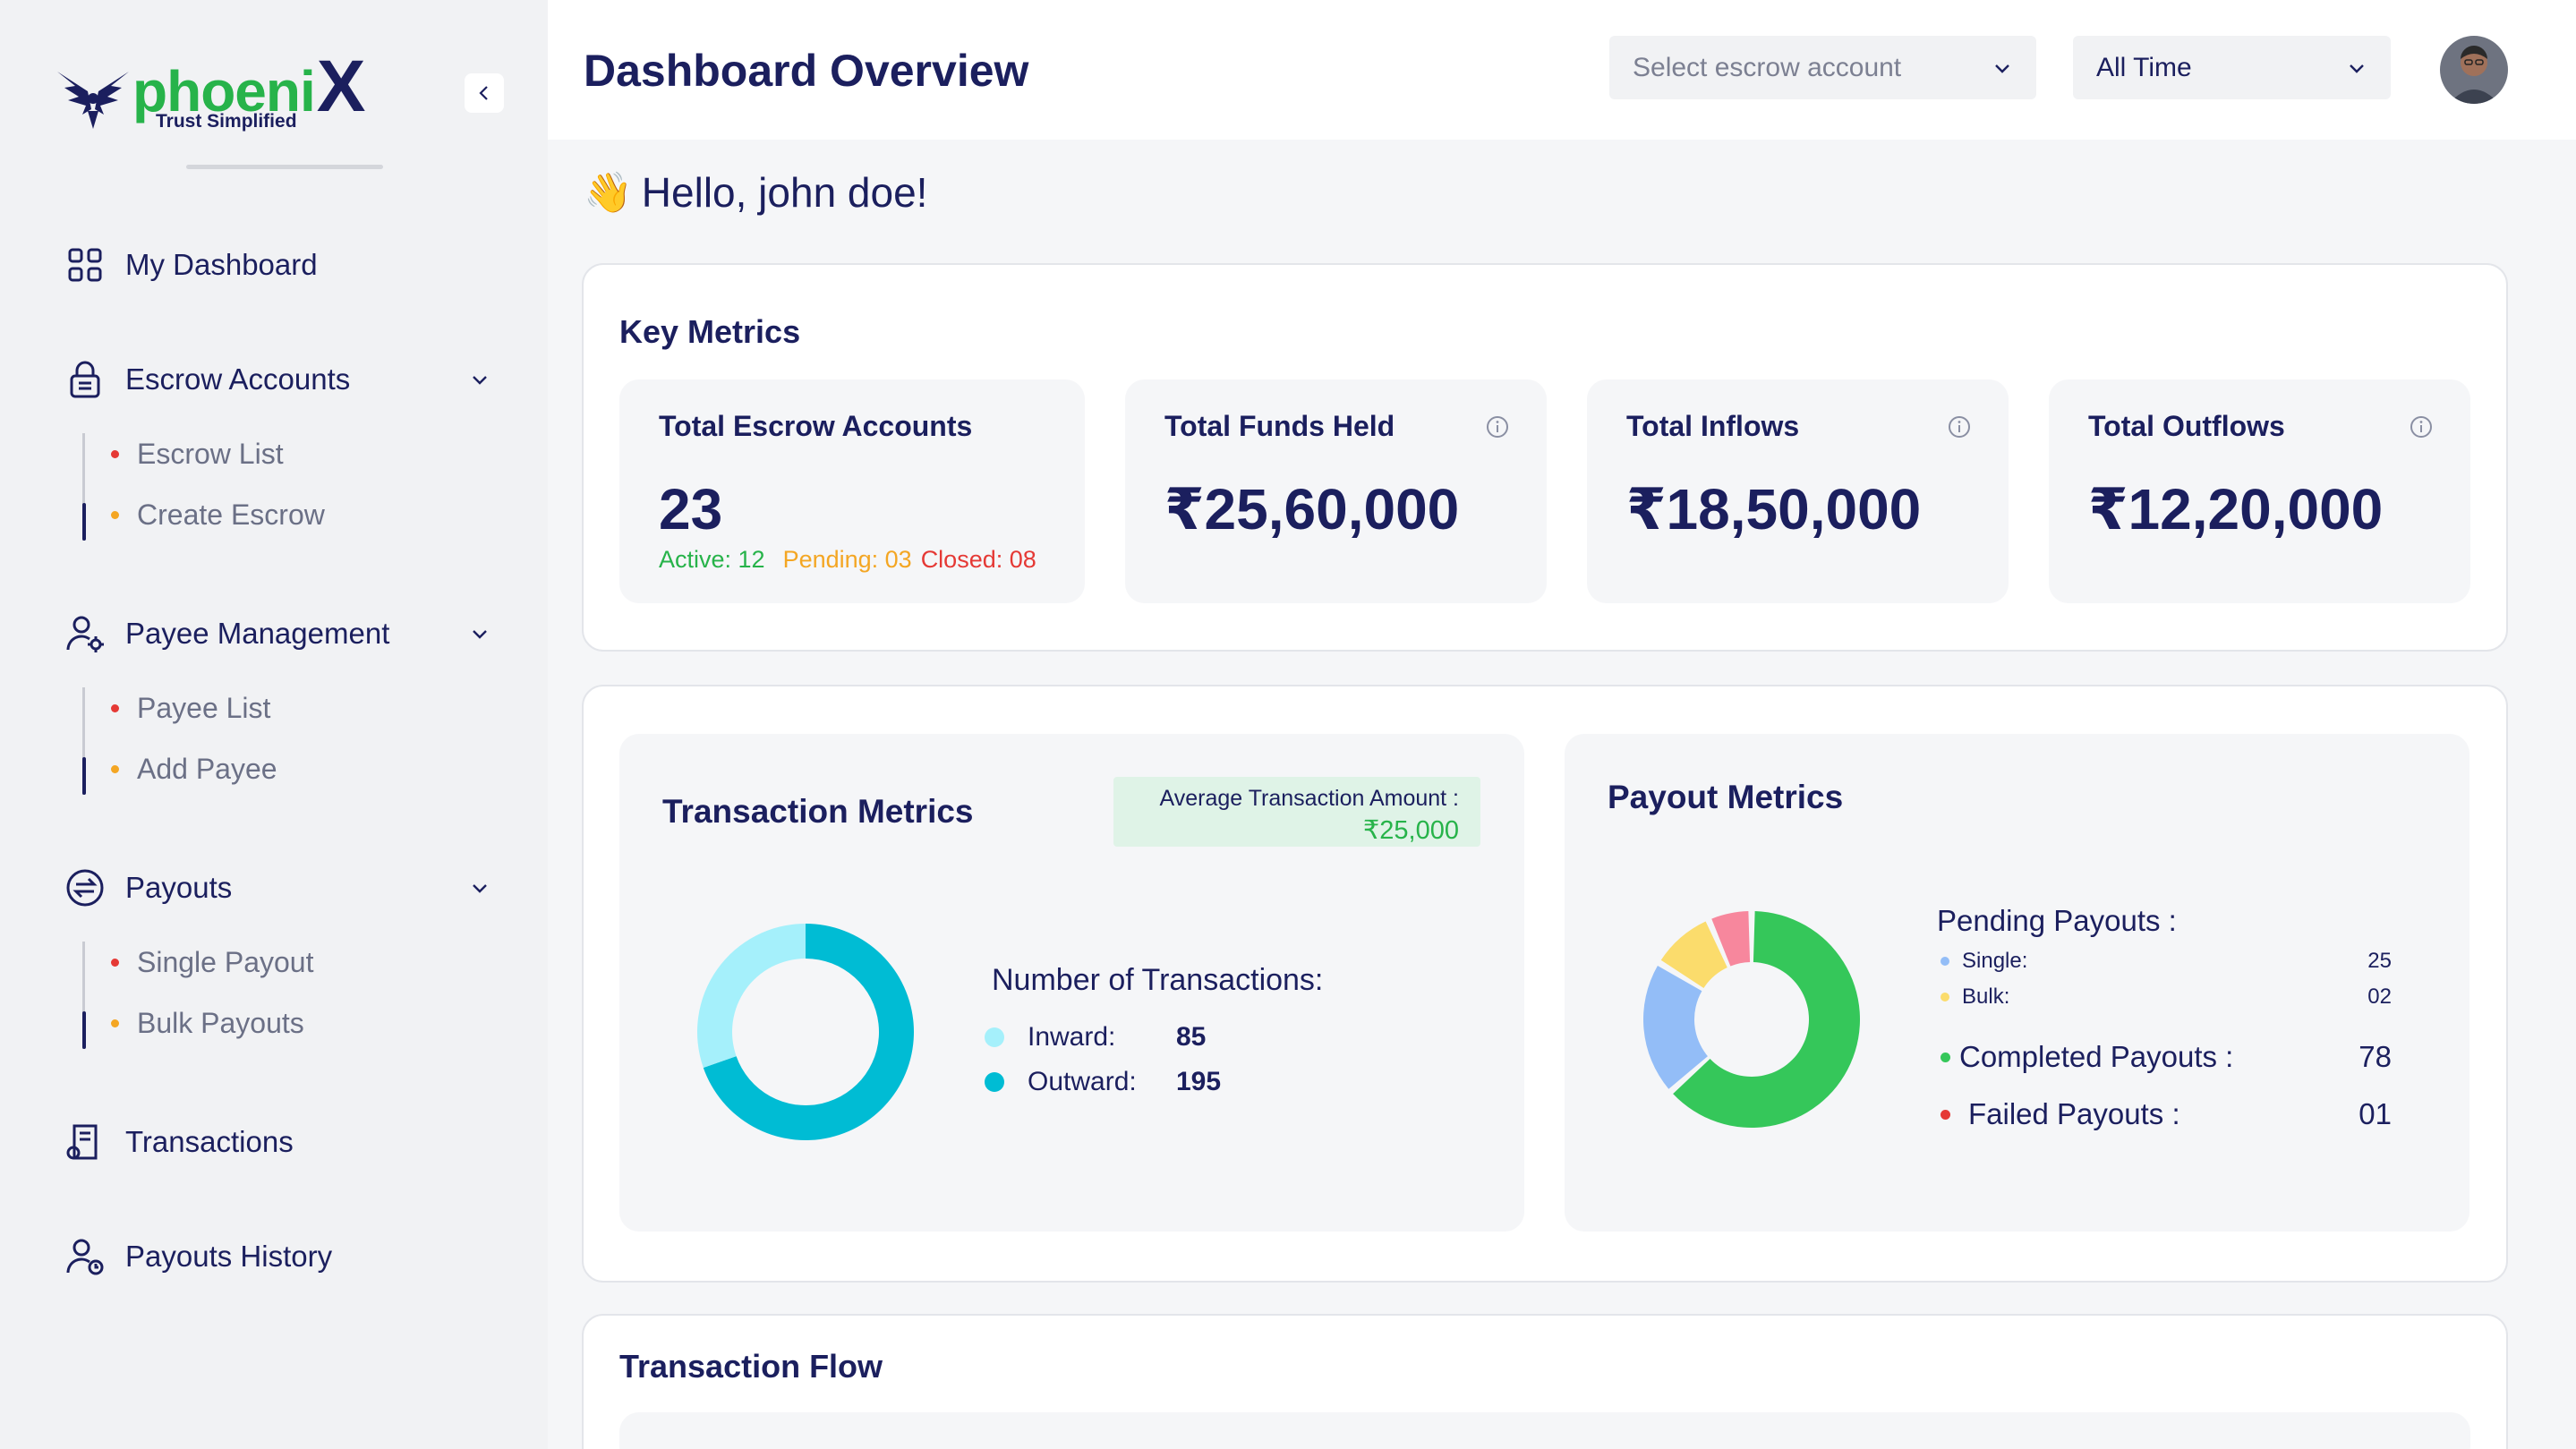  What do you see at coordinates (1309, 798) in the screenshot?
I see `avg-transaction-label: Average Transaction Amount :` at bounding box center [1309, 798].